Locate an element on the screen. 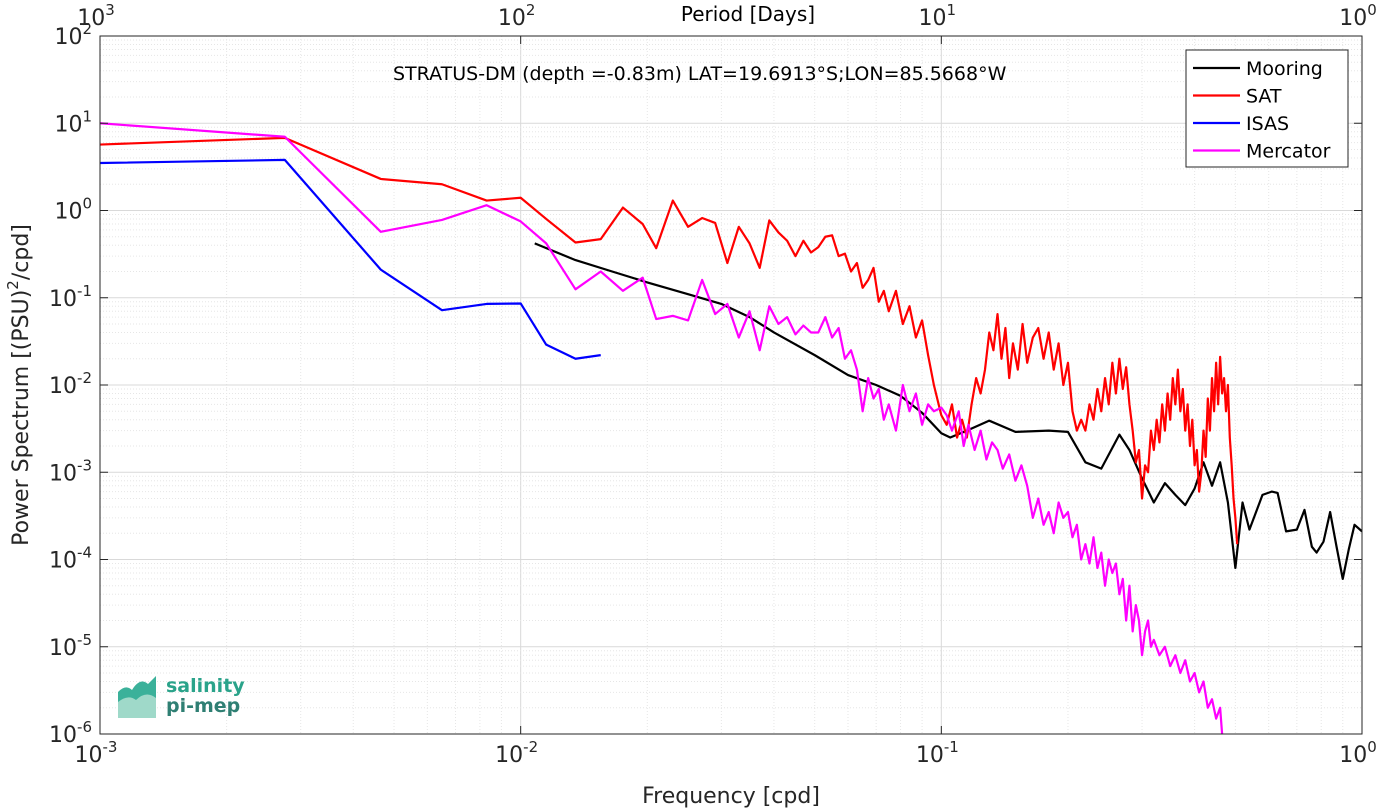  y-tick-label: 10⁻⁴ is located at coordinates (70, 559).